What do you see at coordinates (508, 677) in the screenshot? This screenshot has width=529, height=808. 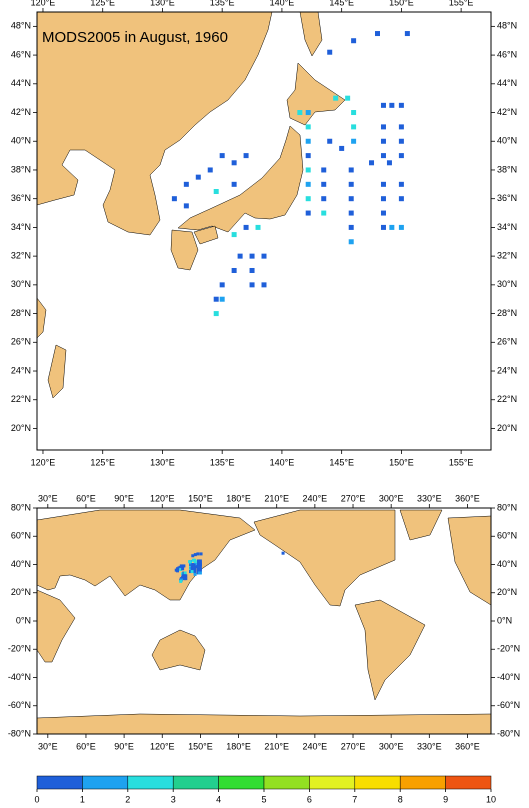 I see `y-tick-label: -40°N` at bounding box center [508, 677].